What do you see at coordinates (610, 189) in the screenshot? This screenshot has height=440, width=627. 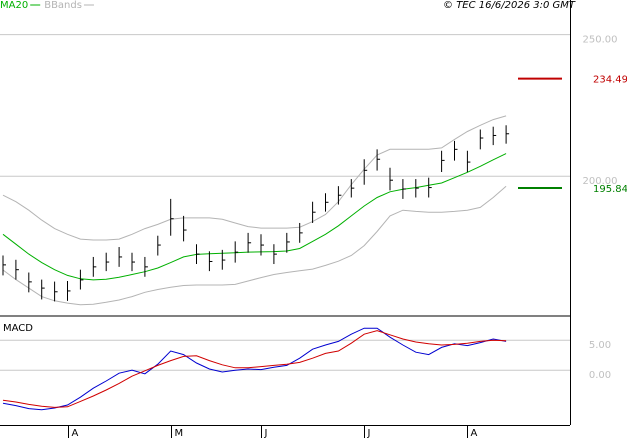 I see `level-label: 195.84` at bounding box center [610, 189].